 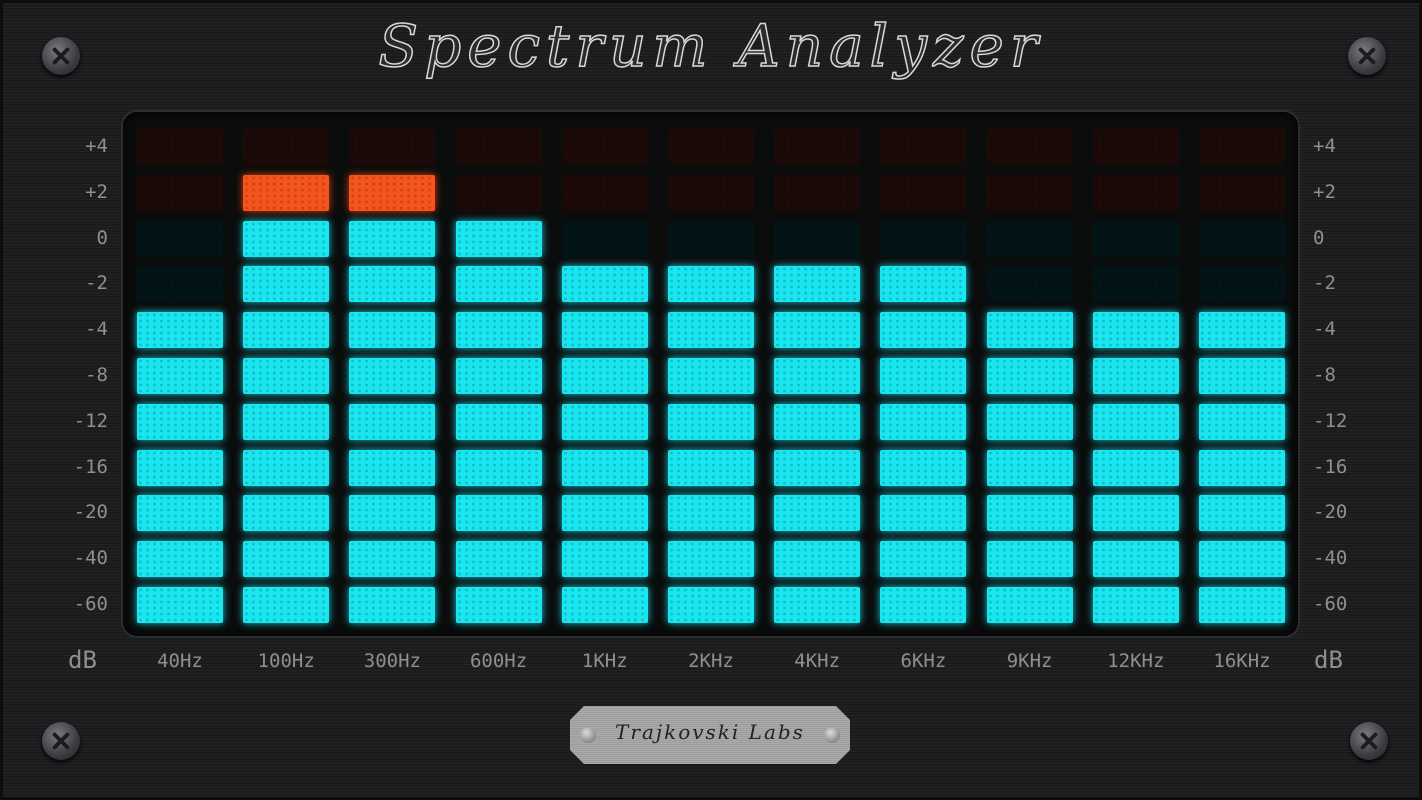 I want to click on db-scale-label-left: -20, so click(x=90, y=512).